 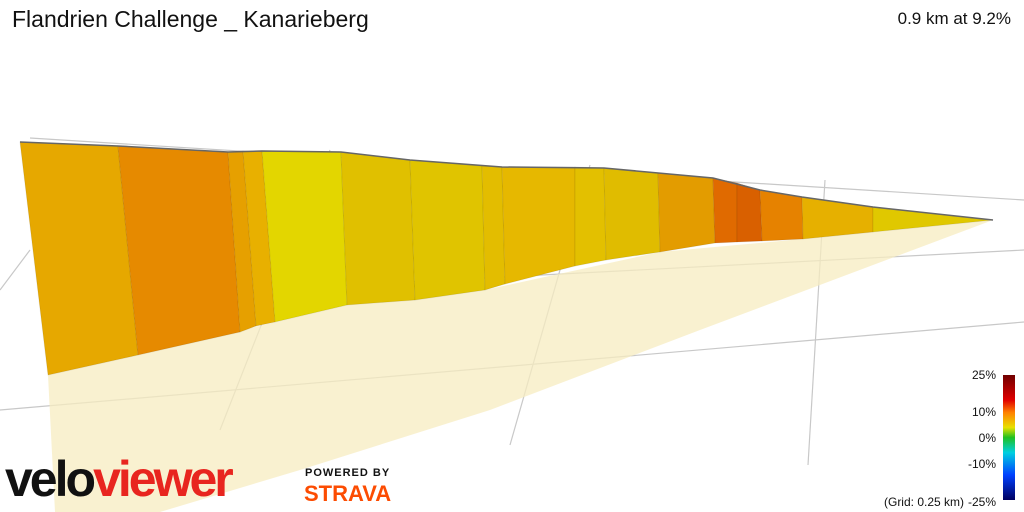 I want to click on scale-label: -25%, so click(x=981, y=502).